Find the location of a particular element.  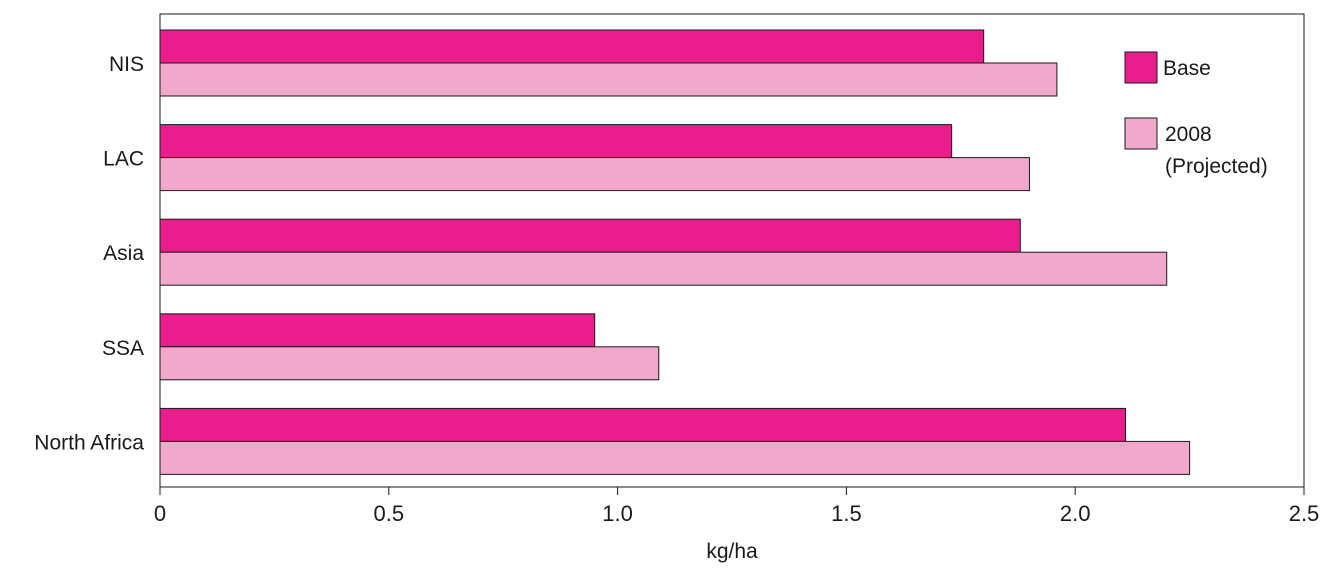

bar-projected-nis is located at coordinates (608, 79).